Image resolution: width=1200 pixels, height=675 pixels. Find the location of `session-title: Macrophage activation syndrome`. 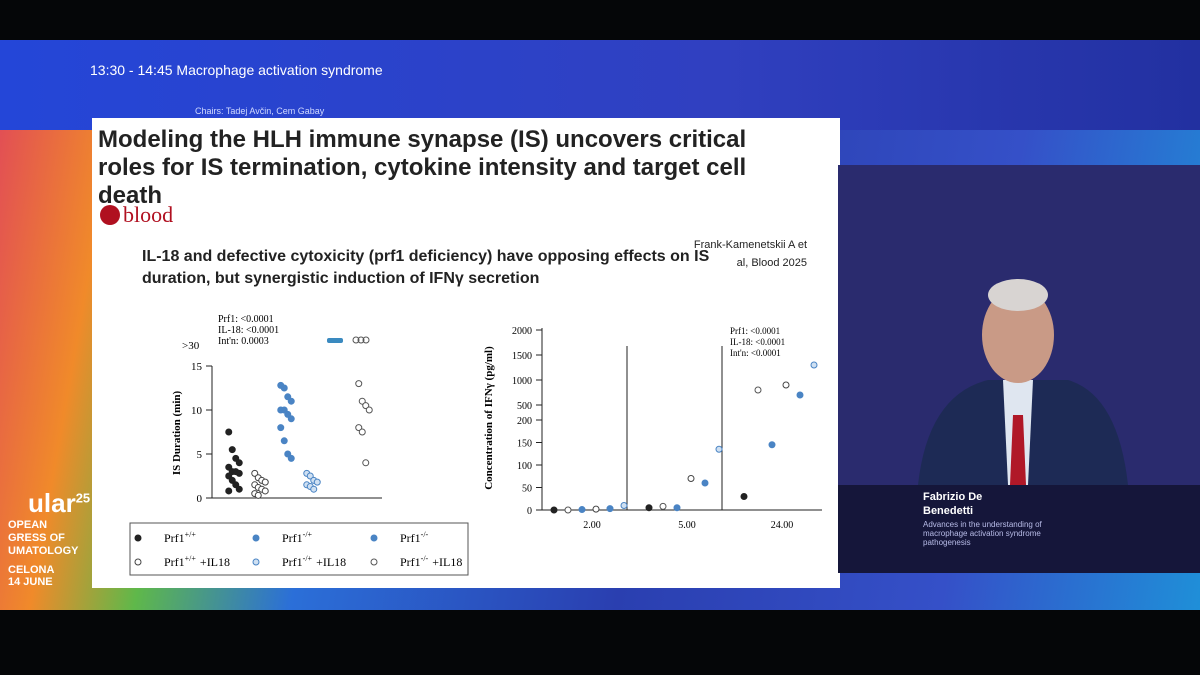

session-title: Macrophage activation syndrome is located at coordinates (279, 70).